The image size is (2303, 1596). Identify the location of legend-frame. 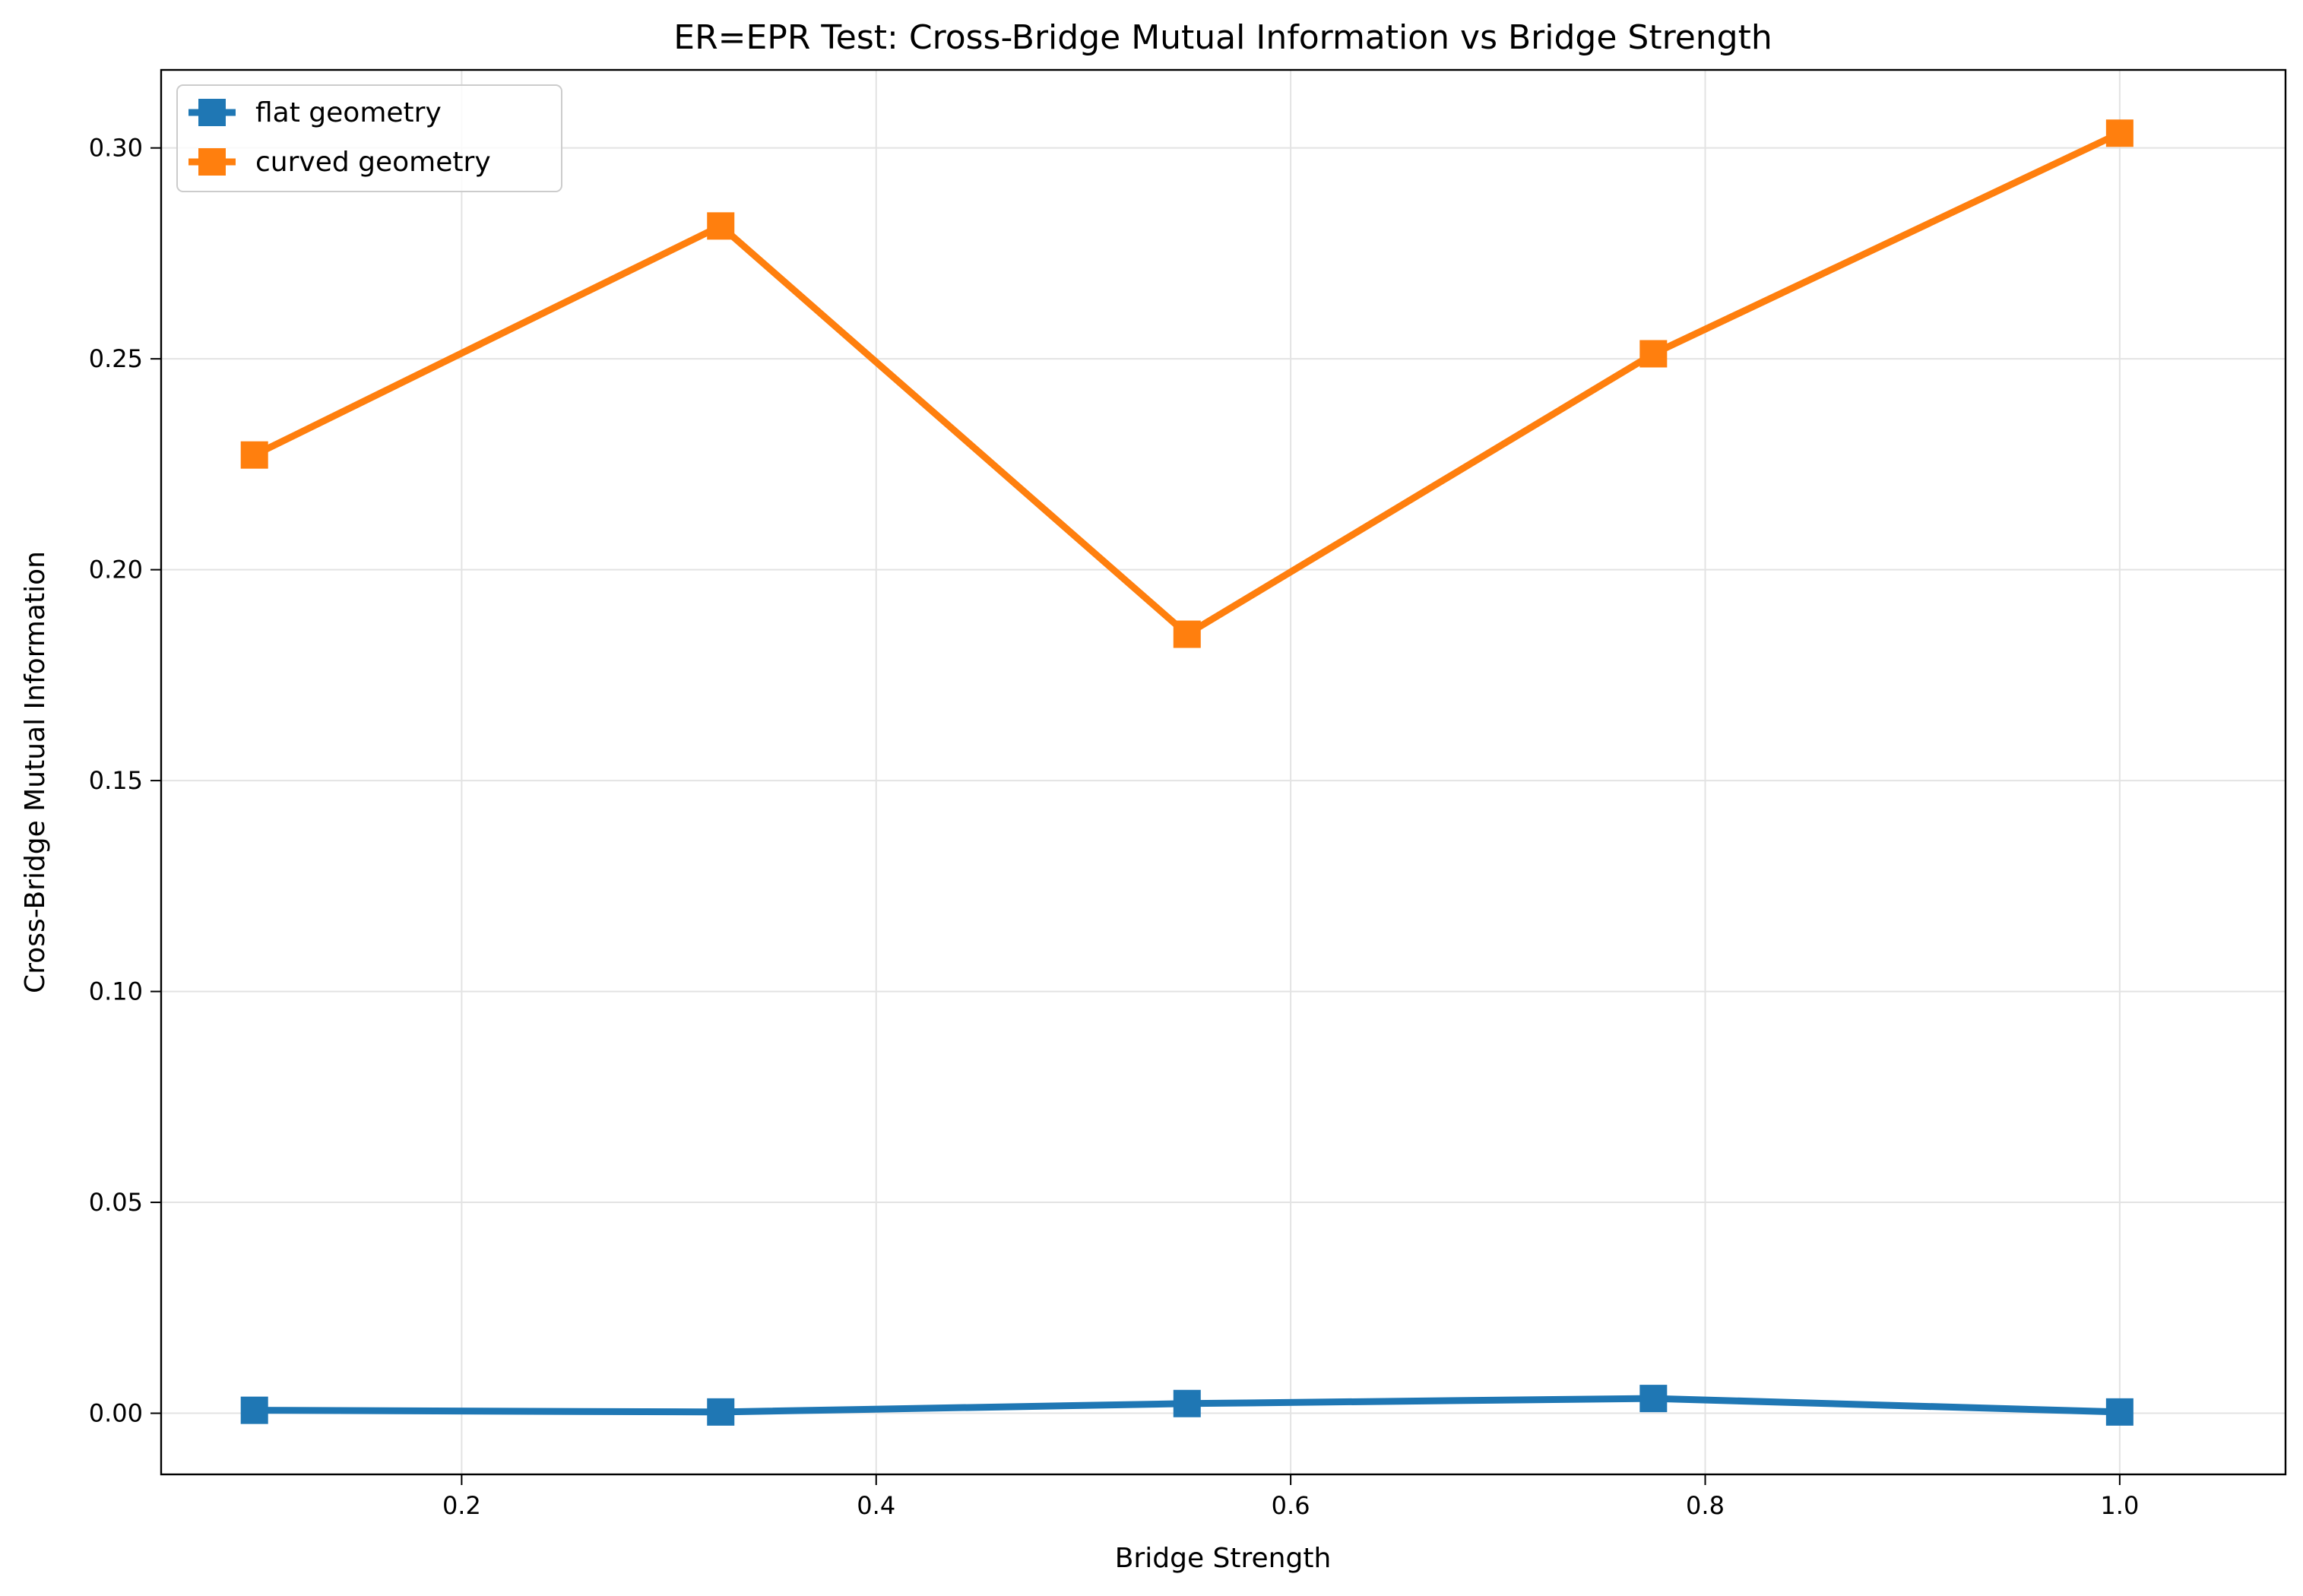
(369, 138).